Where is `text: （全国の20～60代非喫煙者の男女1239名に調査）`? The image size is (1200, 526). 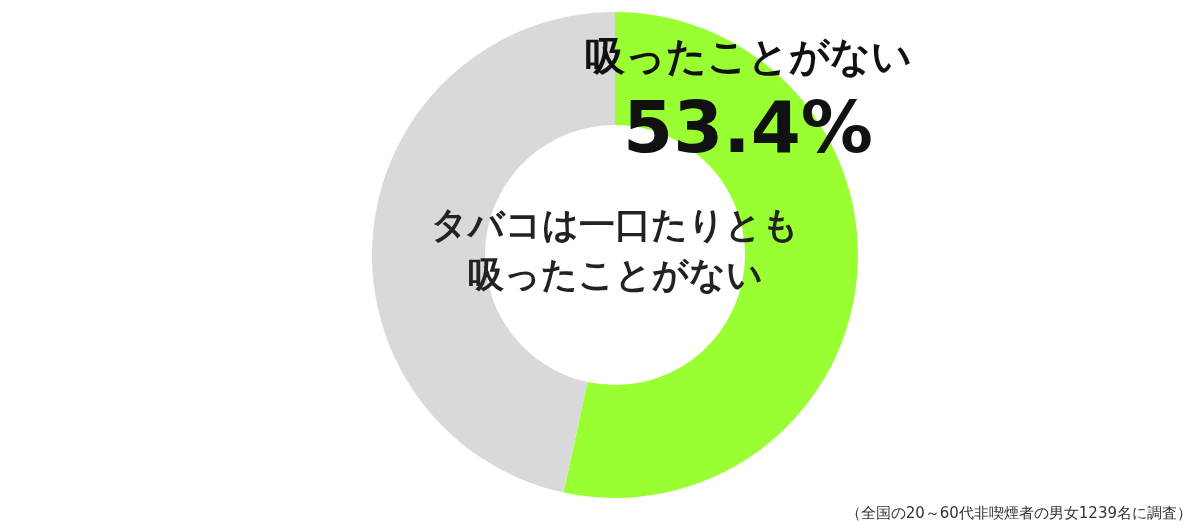 text: （全国の20～60代非喫煙者の男女1239名に調査） is located at coordinates (1018, 513).